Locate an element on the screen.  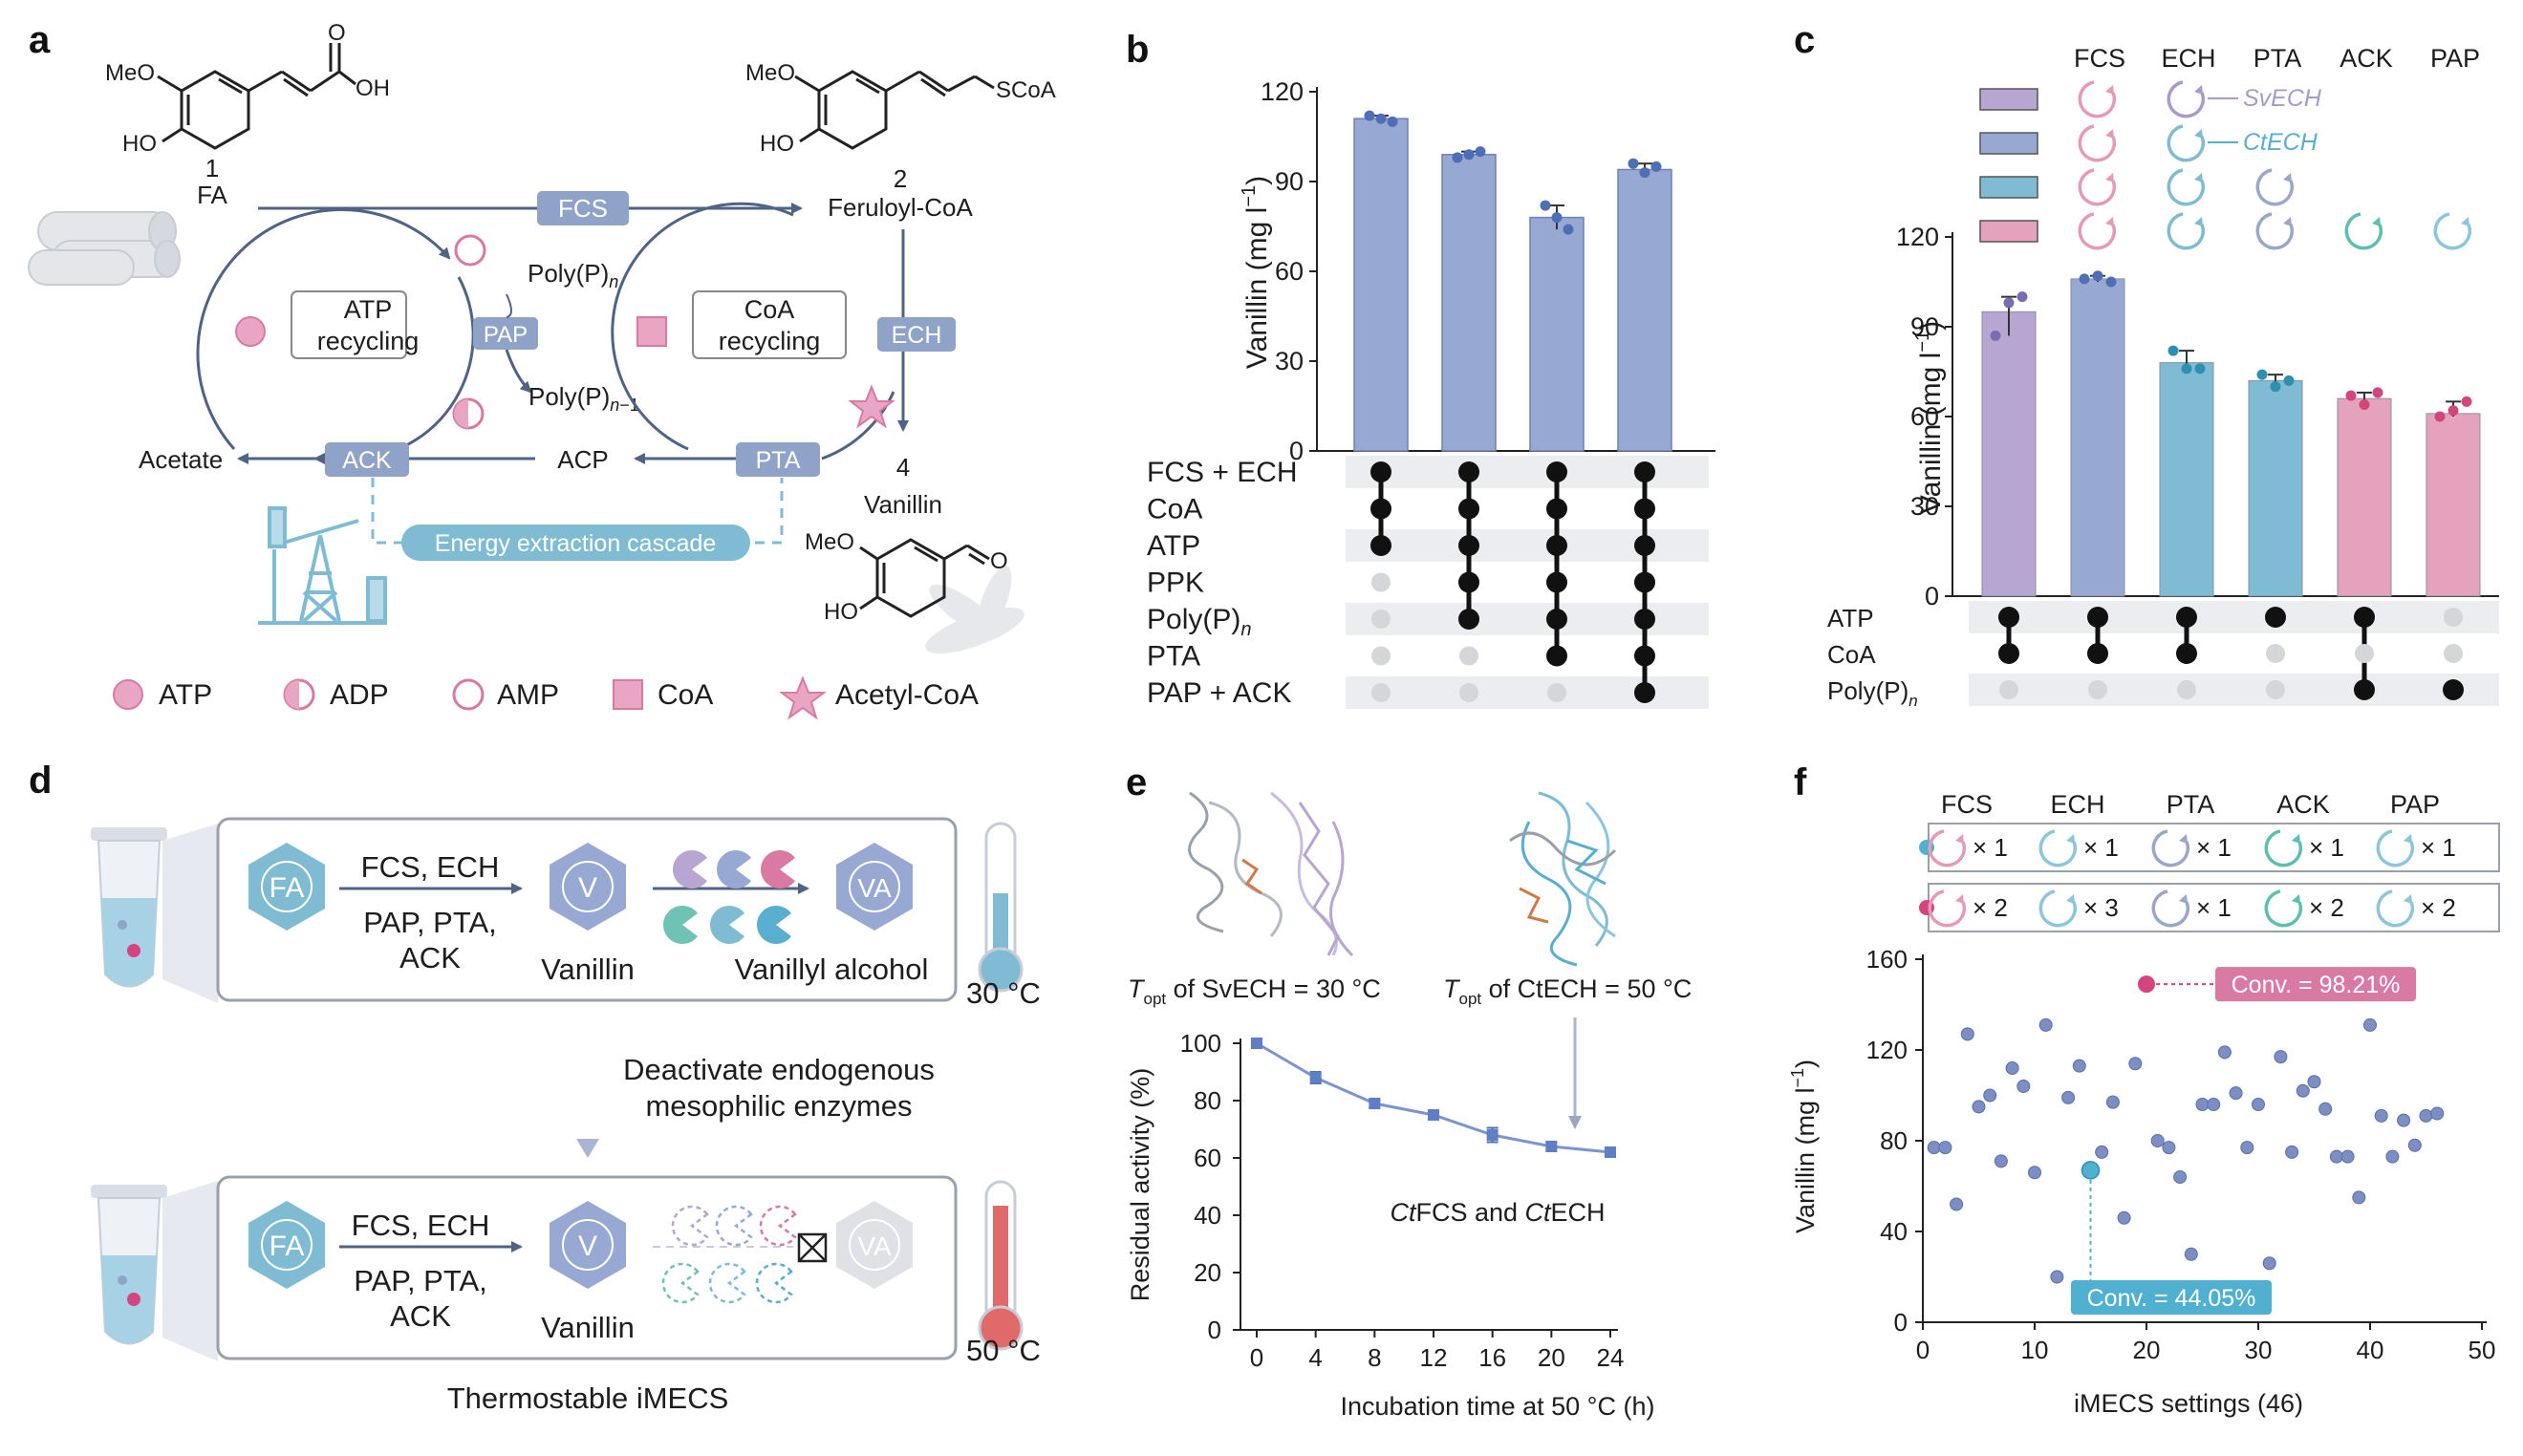
e-y-tick-label: 100 is located at coordinates (1201, 1043).